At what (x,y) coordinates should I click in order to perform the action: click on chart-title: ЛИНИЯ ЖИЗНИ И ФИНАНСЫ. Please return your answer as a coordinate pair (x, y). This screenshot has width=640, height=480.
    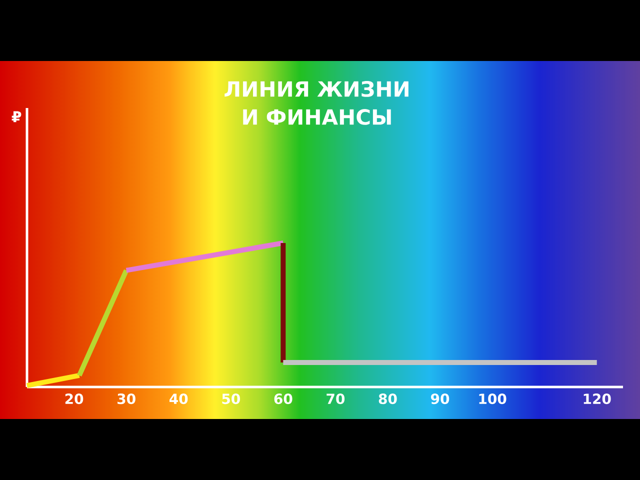
    Looking at the image, I should click on (316, 103).